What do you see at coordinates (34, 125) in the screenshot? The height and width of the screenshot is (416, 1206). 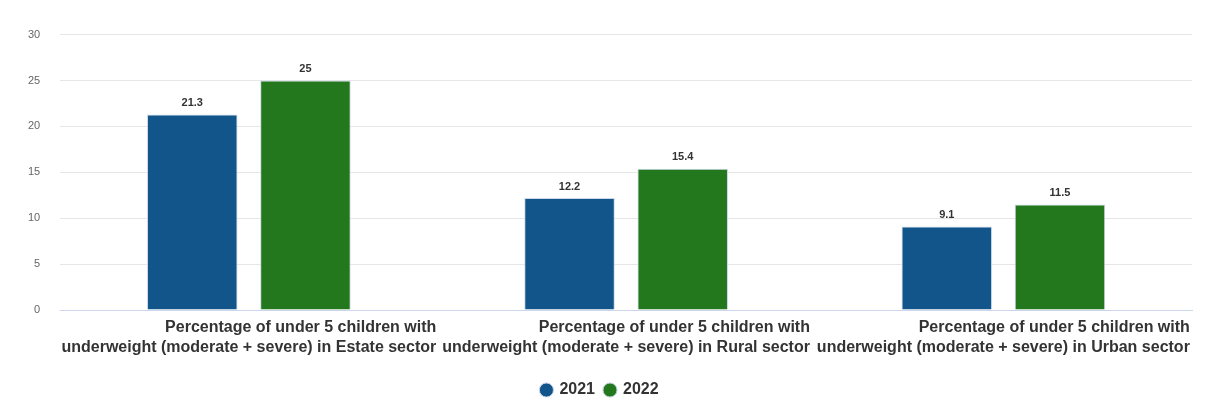 I see `y-tick-label: 20` at bounding box center [34, 125].